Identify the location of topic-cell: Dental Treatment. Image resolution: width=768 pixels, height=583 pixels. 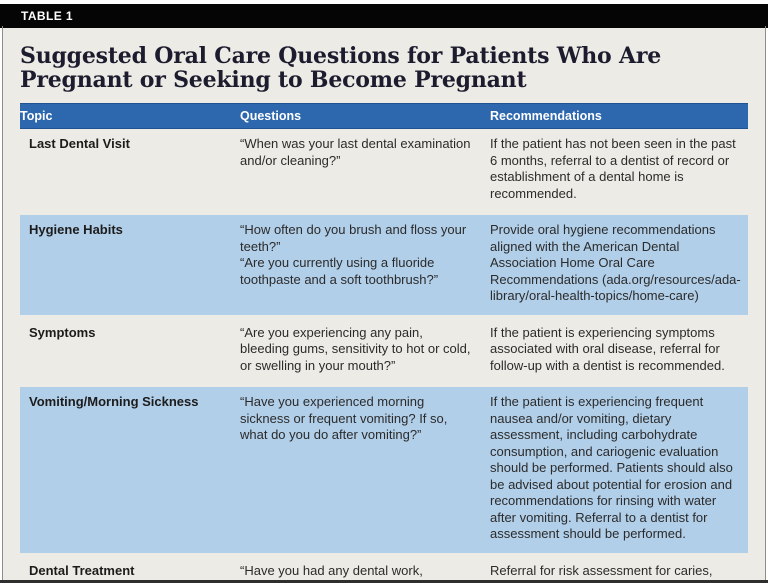
(82, 570).